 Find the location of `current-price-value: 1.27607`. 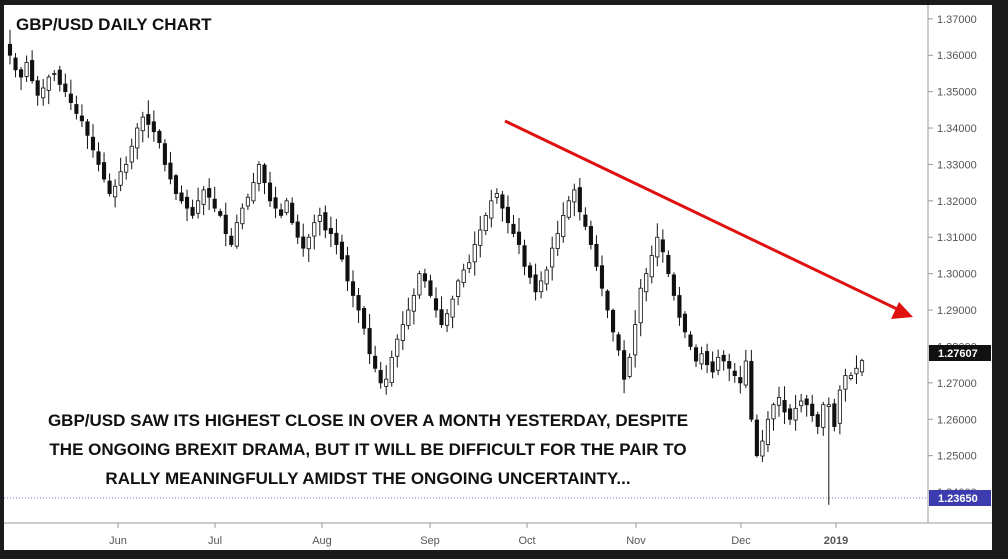

current-price-value: 1.27607 is located at coordinates (958, 354).